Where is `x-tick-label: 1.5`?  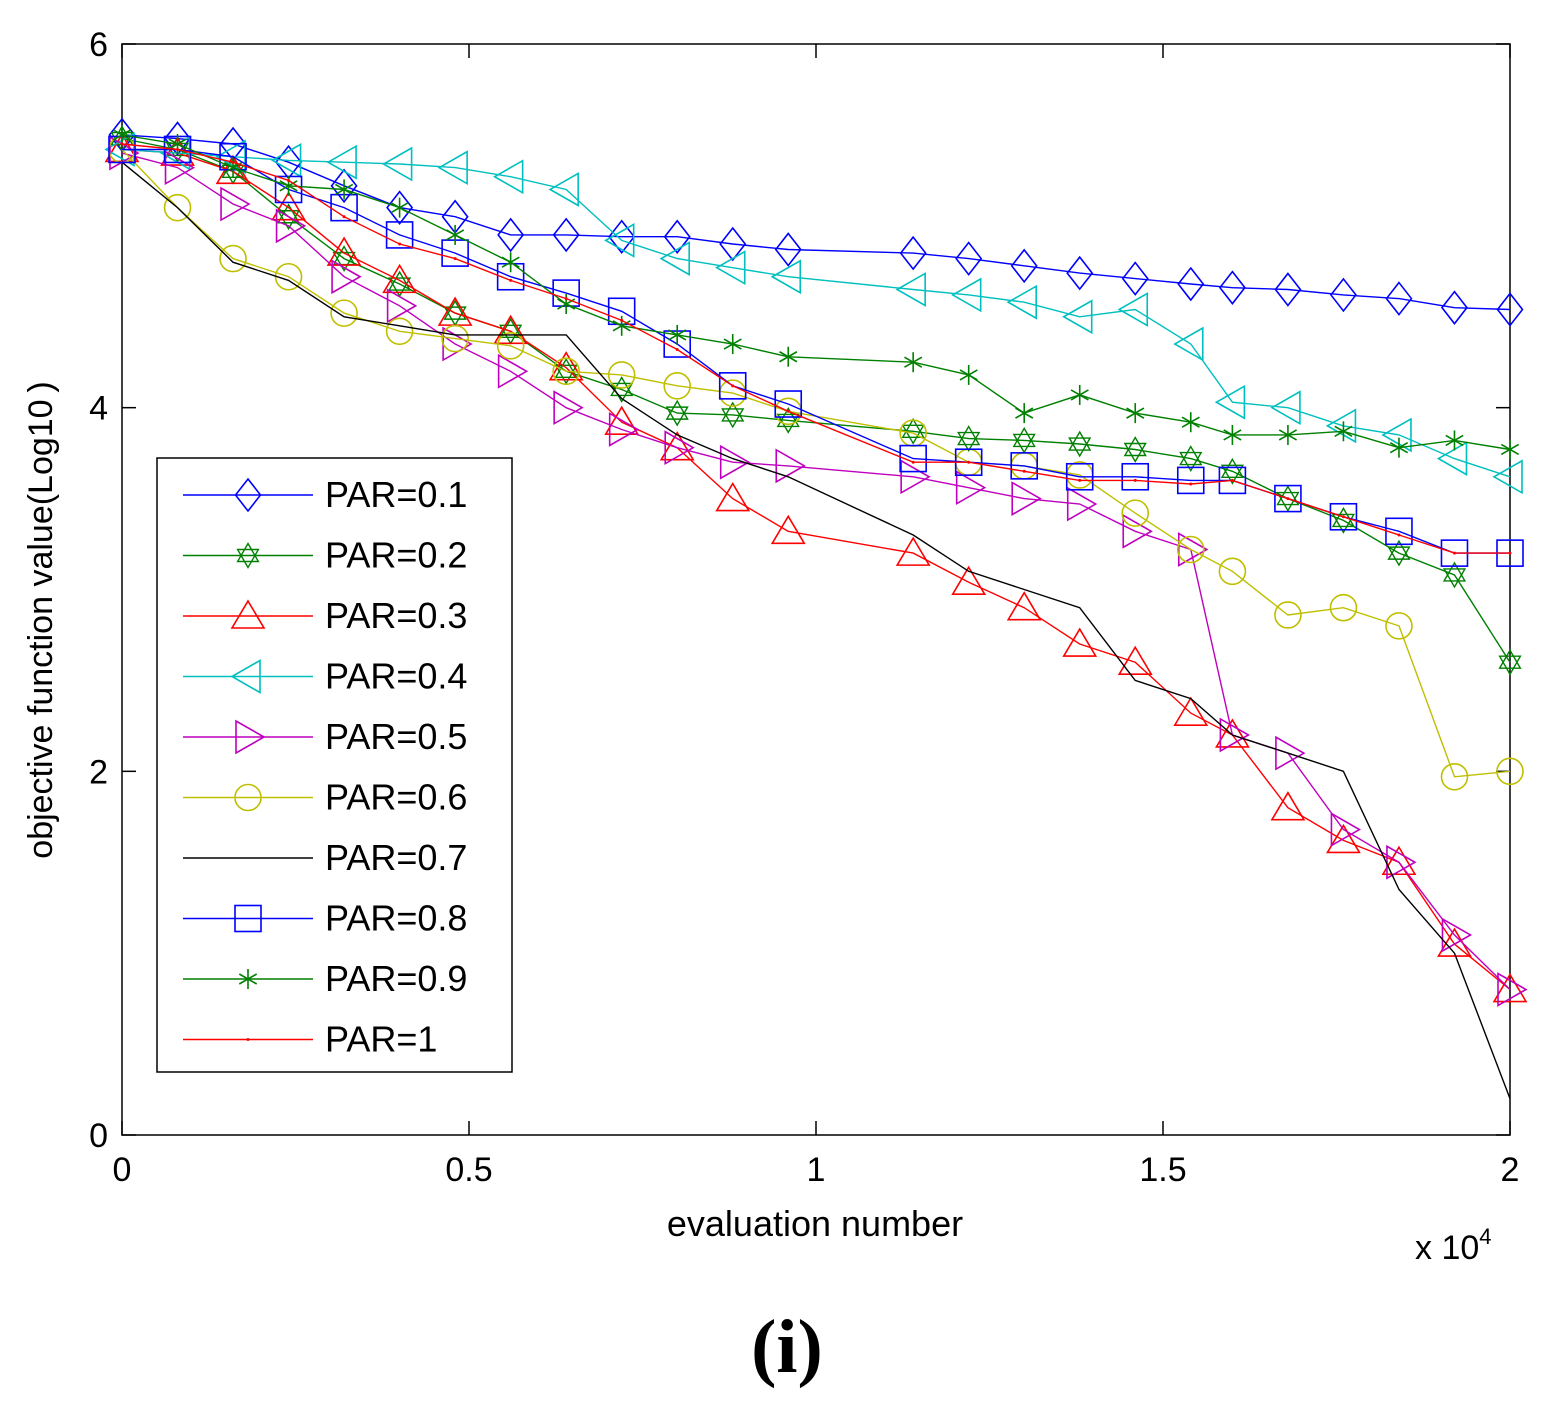
x-tick-label: 1.5 is located at coordinates (1162, 1170).